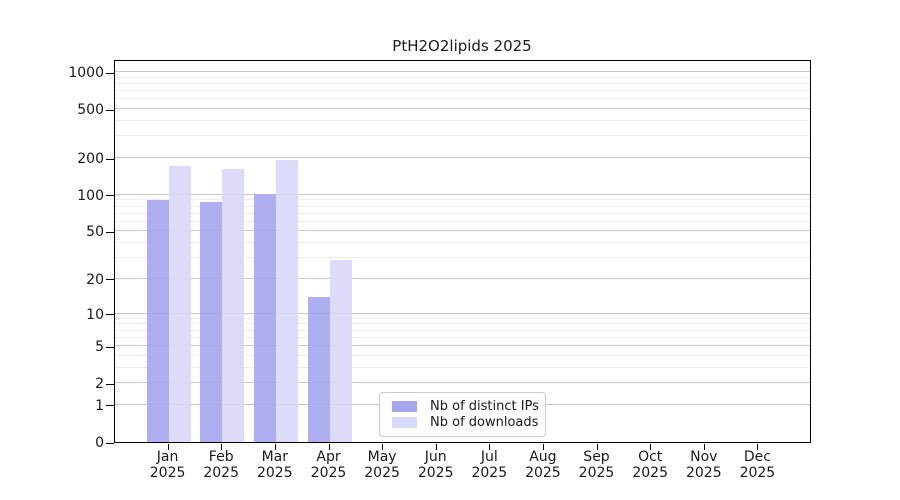  Describe the element at coordinates (99, 384) in the screenshot. I see `y-tick-label-2: 2` at that location.